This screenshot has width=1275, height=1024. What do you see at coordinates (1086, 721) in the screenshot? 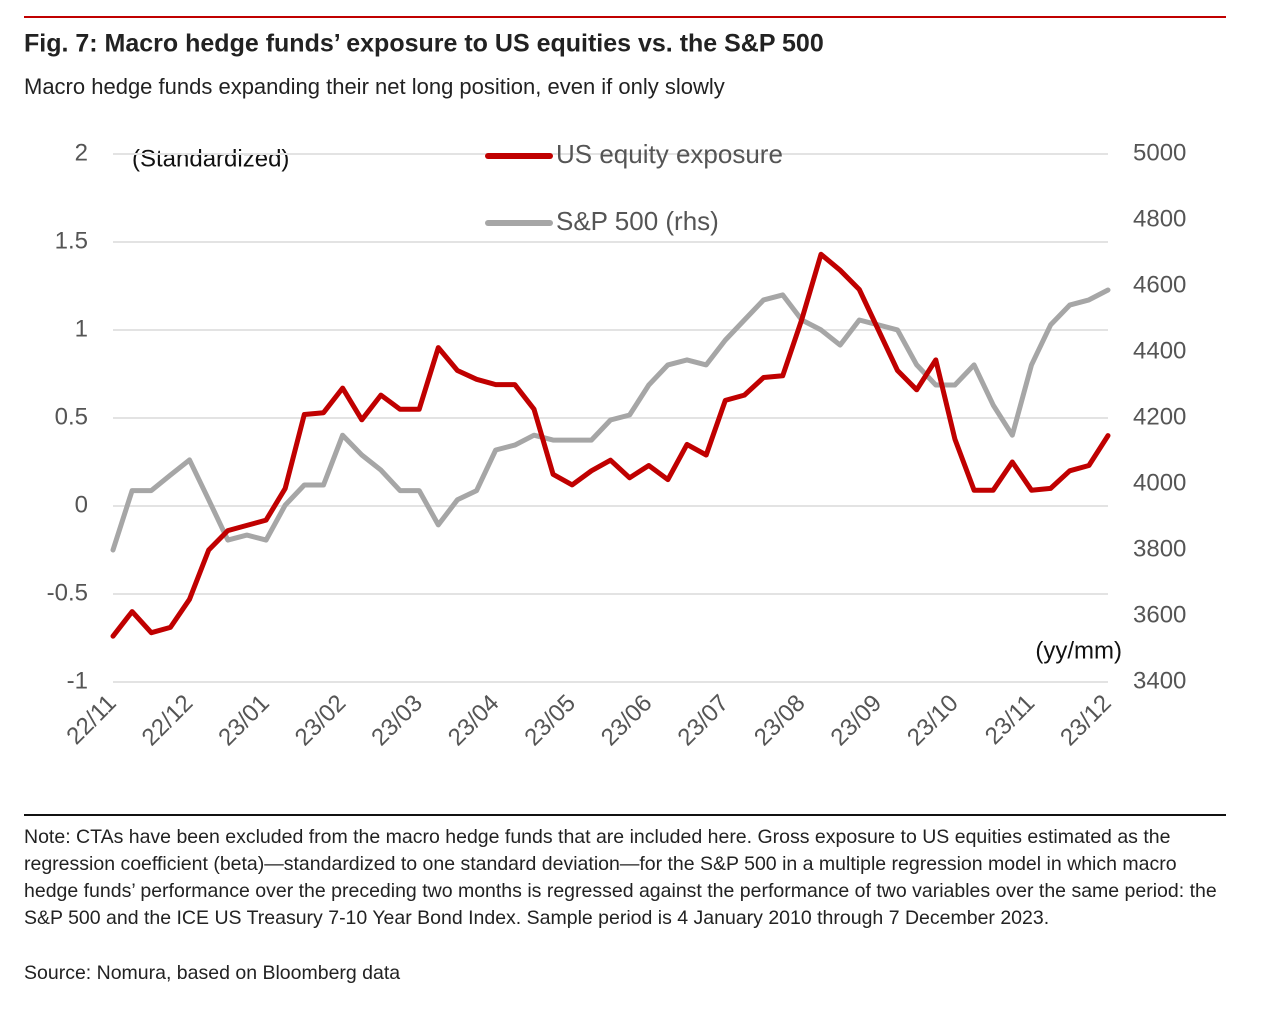
I see `x-tick-label: 23/12` at bounding box center [1086, 721].